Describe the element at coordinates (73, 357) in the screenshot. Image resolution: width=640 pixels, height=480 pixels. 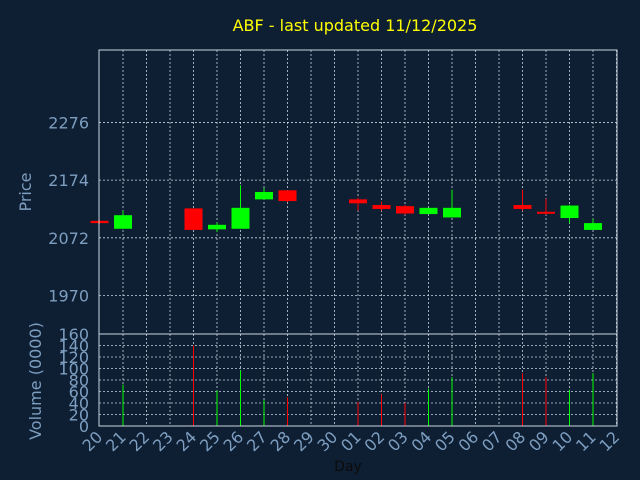
I see `volume-tick-label: 120` at that location.